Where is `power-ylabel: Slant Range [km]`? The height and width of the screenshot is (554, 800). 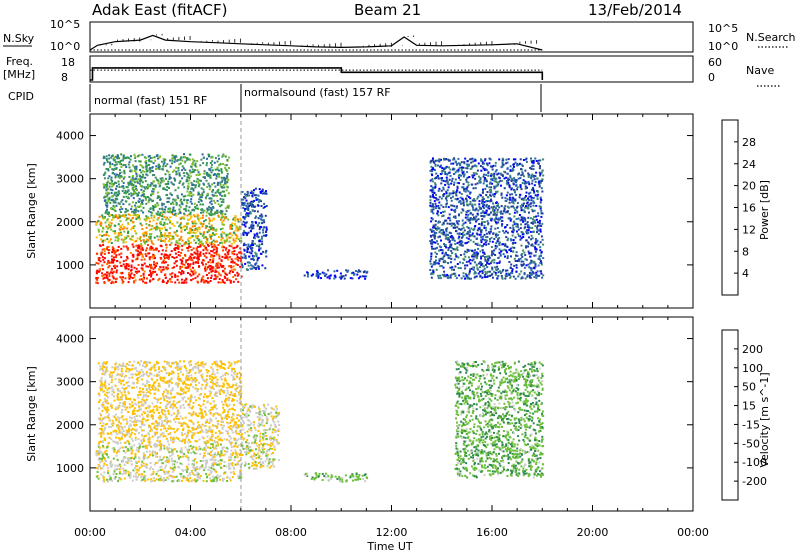
power-ylabel: Slant Range [km] is located at coordinates (31, 211).